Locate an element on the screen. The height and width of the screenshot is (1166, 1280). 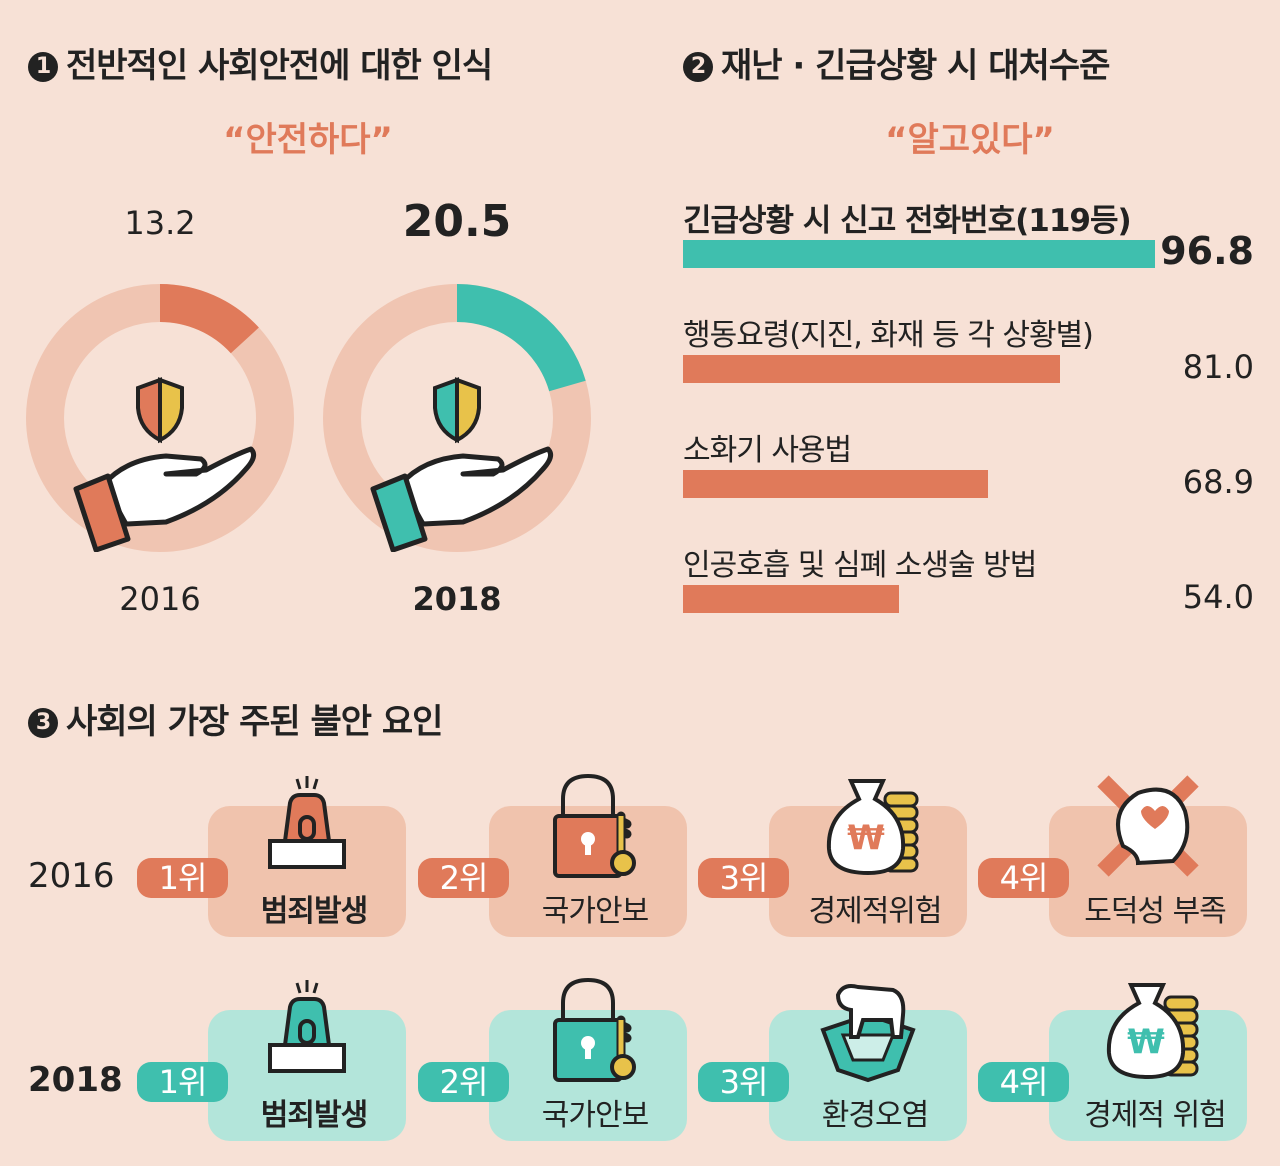
donut-year-2016: 2016 is located at coordinates (160, 599).